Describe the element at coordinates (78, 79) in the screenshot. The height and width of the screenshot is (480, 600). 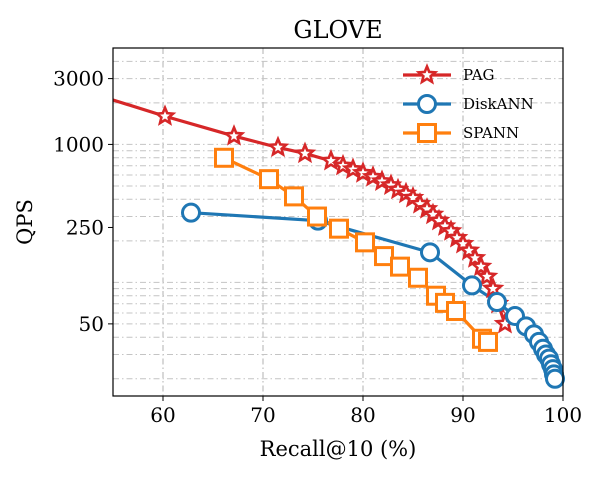
I see `y-tick-label: 3000` at that location.